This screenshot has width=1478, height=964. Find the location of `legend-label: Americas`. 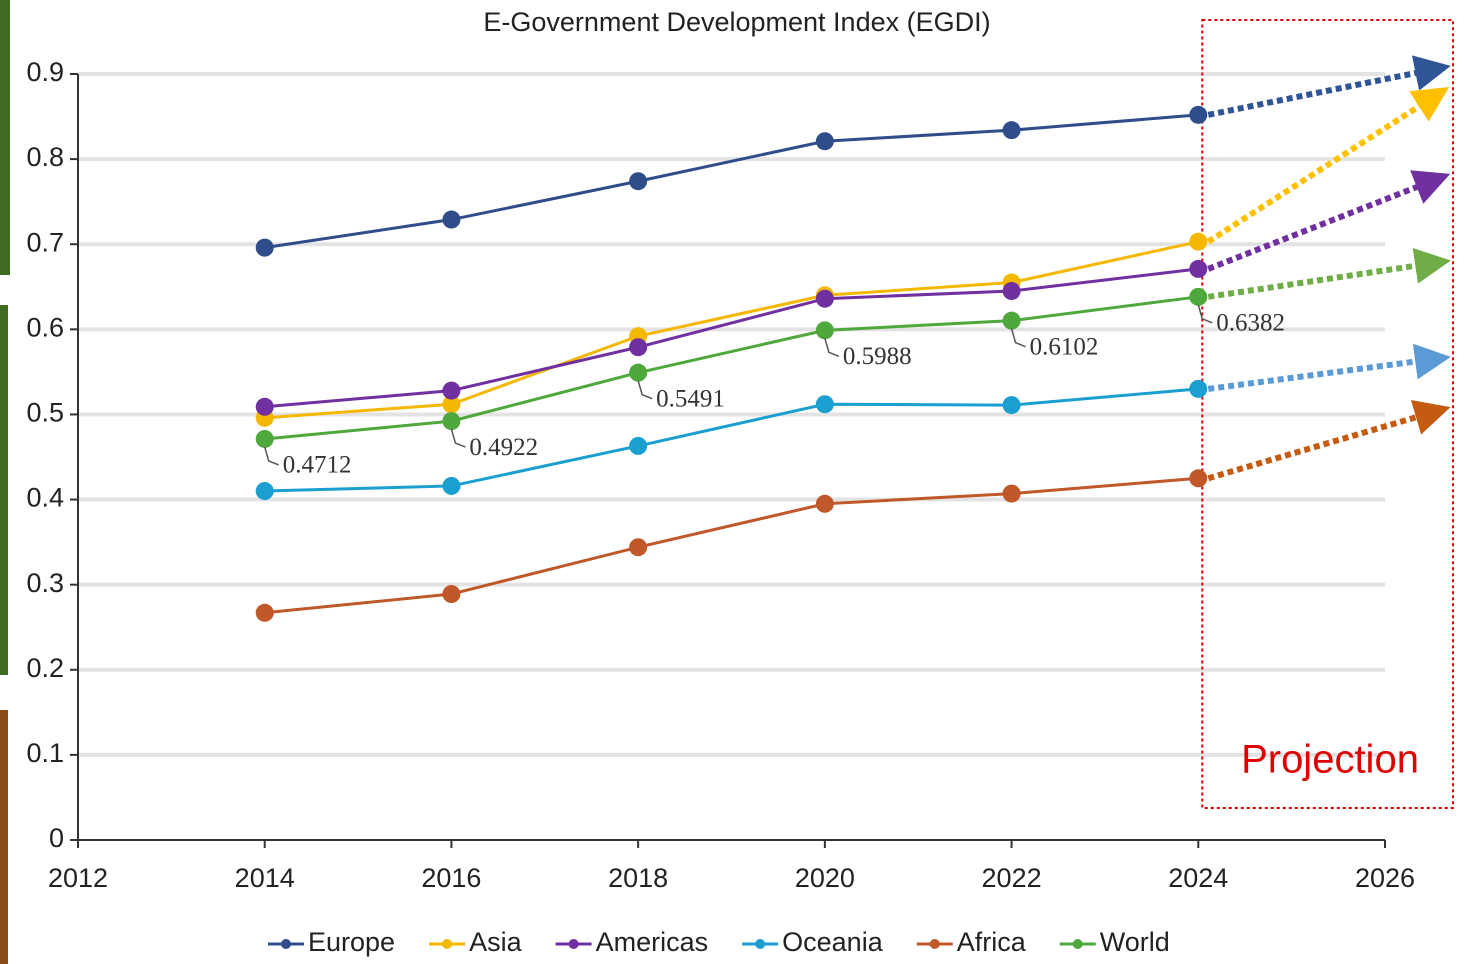

legend-label: Americas is located at coordinates (652, 942).